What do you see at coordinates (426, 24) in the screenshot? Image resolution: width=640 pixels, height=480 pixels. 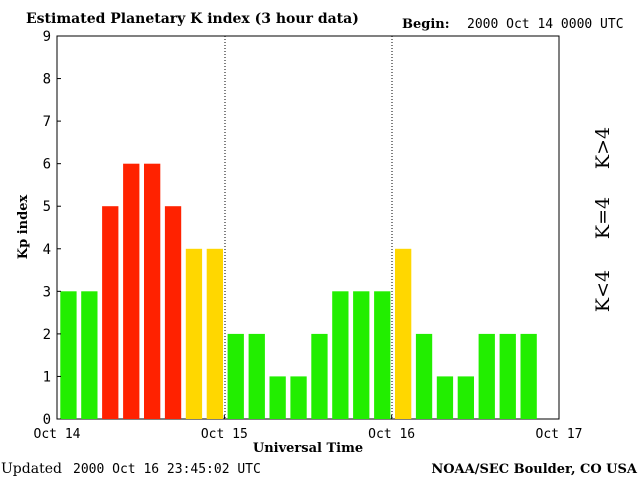 I see `begin-label: Begin:` at bounding box center [426, 24].